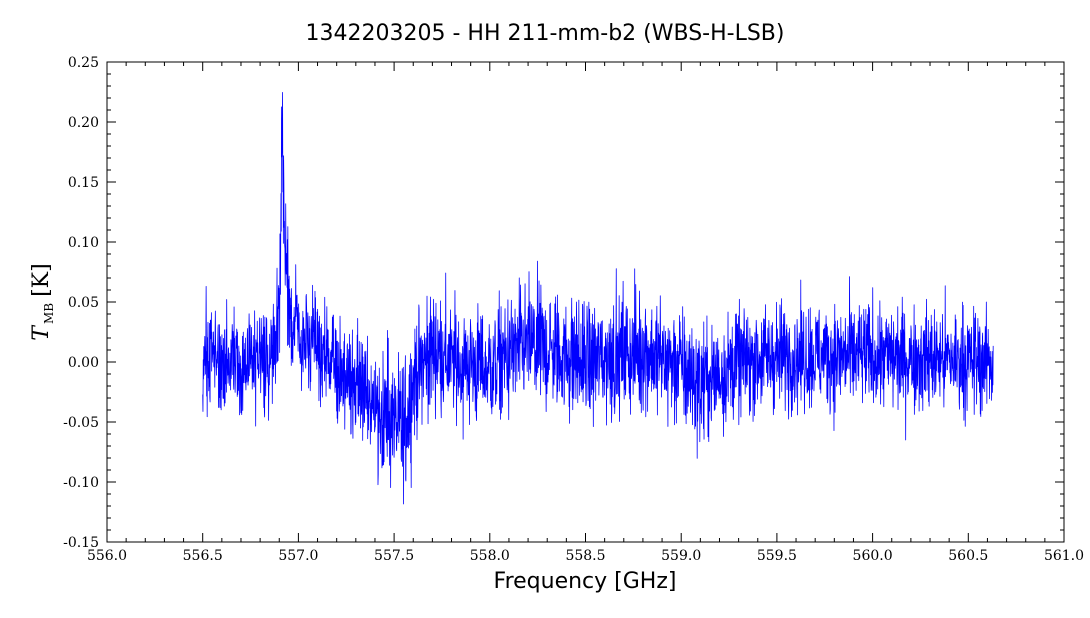  Describe the element at coordinates (585, 581) in the screenshot. I see `x-axis-label: Frequency [GHz]` at that location.